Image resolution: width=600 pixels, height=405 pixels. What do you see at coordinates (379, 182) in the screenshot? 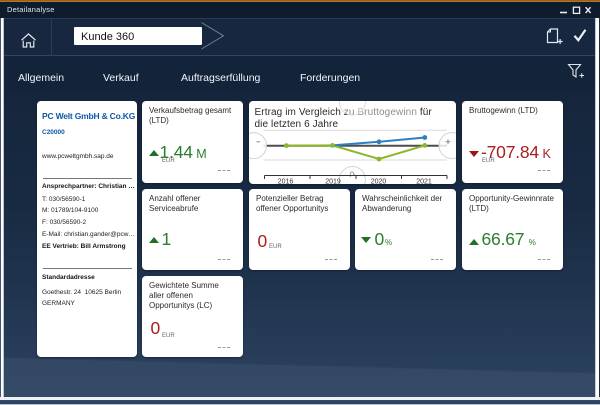
I see `svg-text: 2020` at bounding box center [379, 182].